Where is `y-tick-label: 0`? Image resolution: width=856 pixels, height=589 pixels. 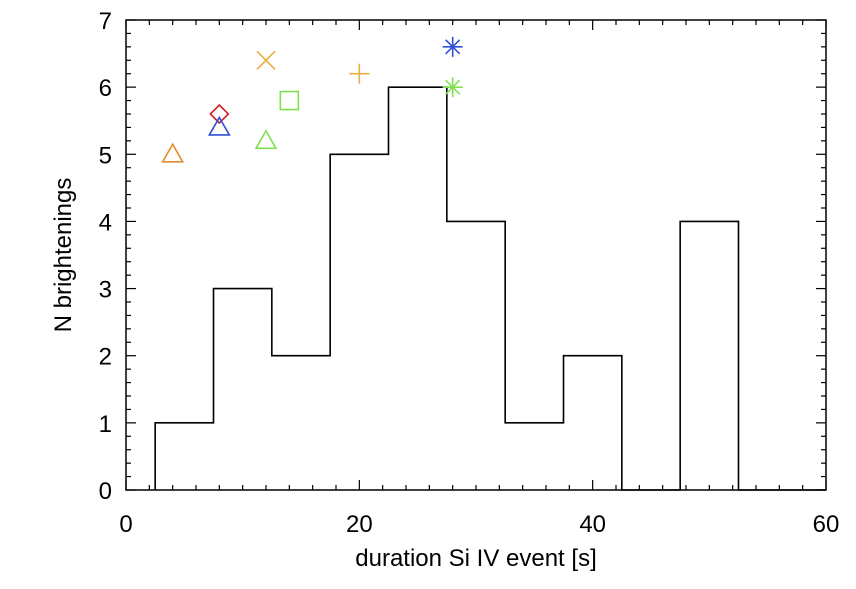
y-tick-label: 0 is located at coordinates (105, 491).